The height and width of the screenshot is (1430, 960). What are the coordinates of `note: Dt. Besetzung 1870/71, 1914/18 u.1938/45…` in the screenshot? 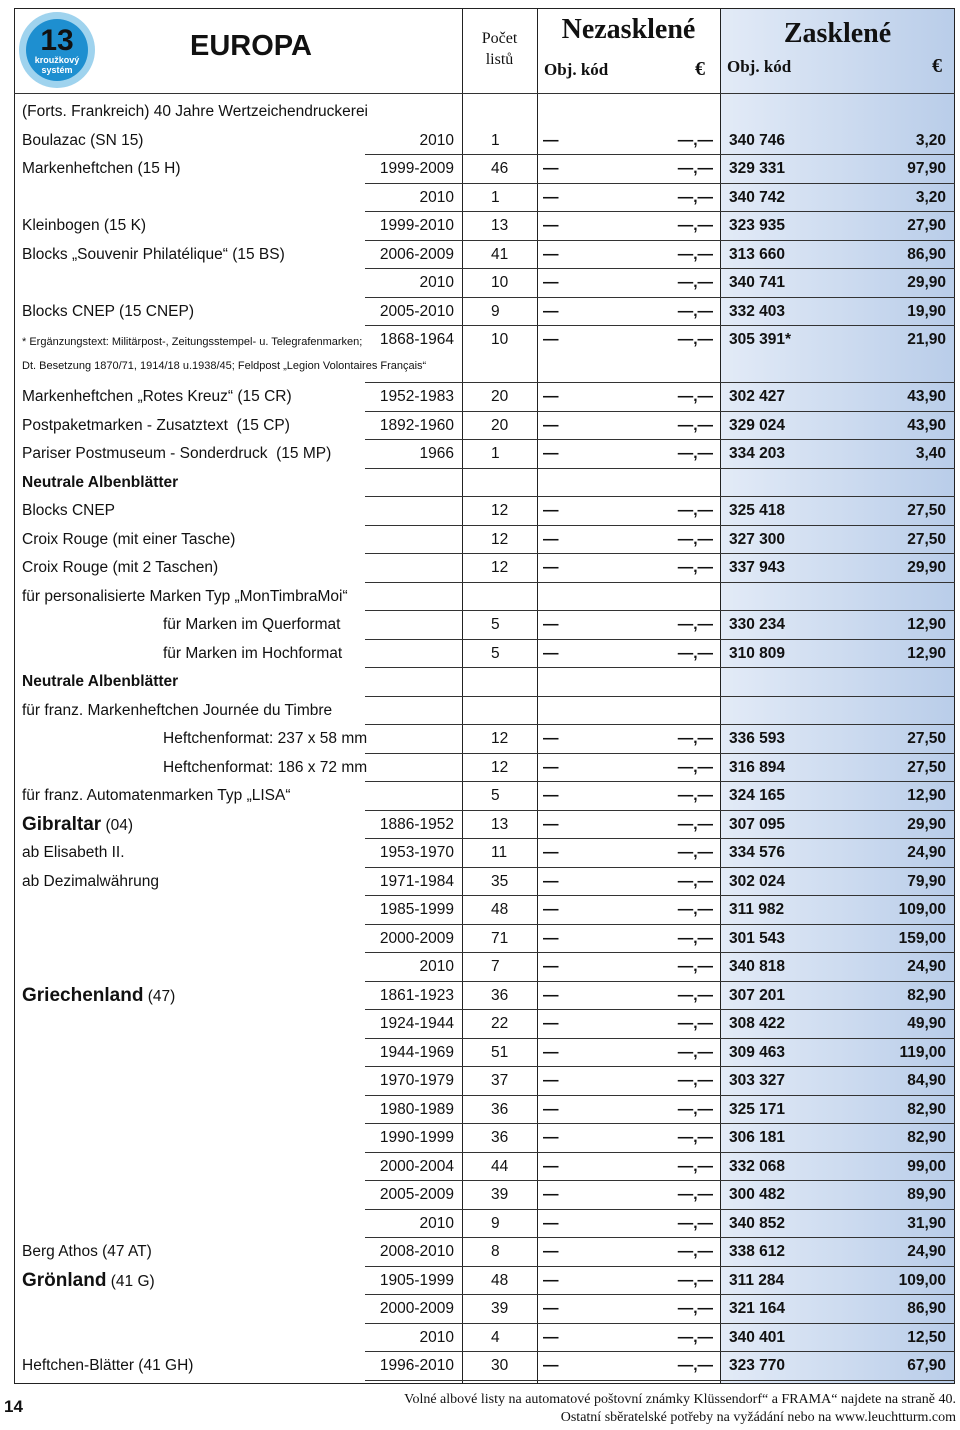 It's located at (224, 366).